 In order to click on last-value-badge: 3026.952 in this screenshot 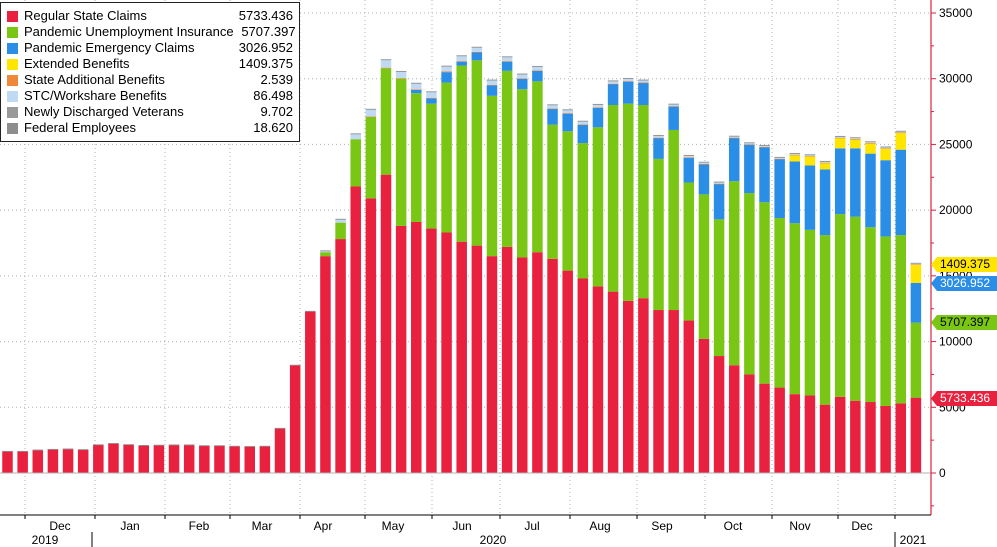, I will do `click(967, 283)`.